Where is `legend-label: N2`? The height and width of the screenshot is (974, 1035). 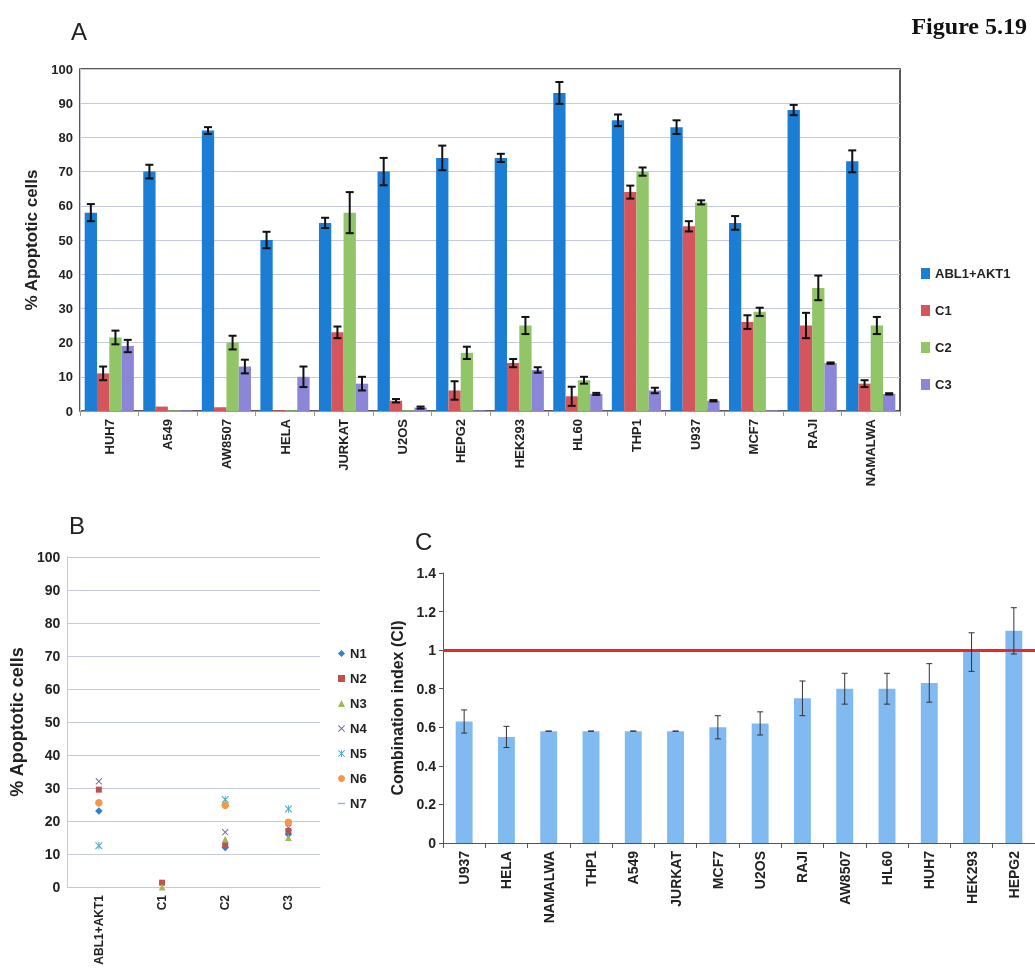
legend-label: N2 is located at coordinates (358, 678).